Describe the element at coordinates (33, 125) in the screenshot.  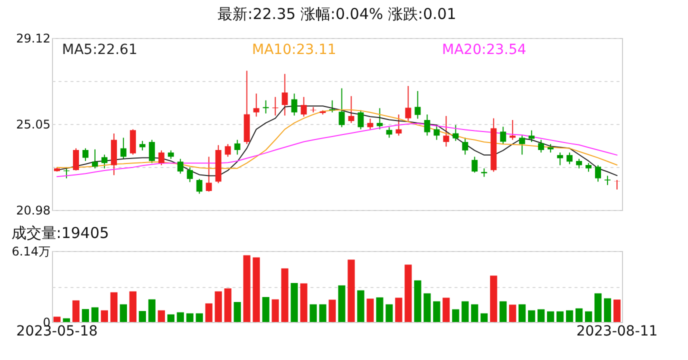
I see `y-tick-label: 25.05` at that location.